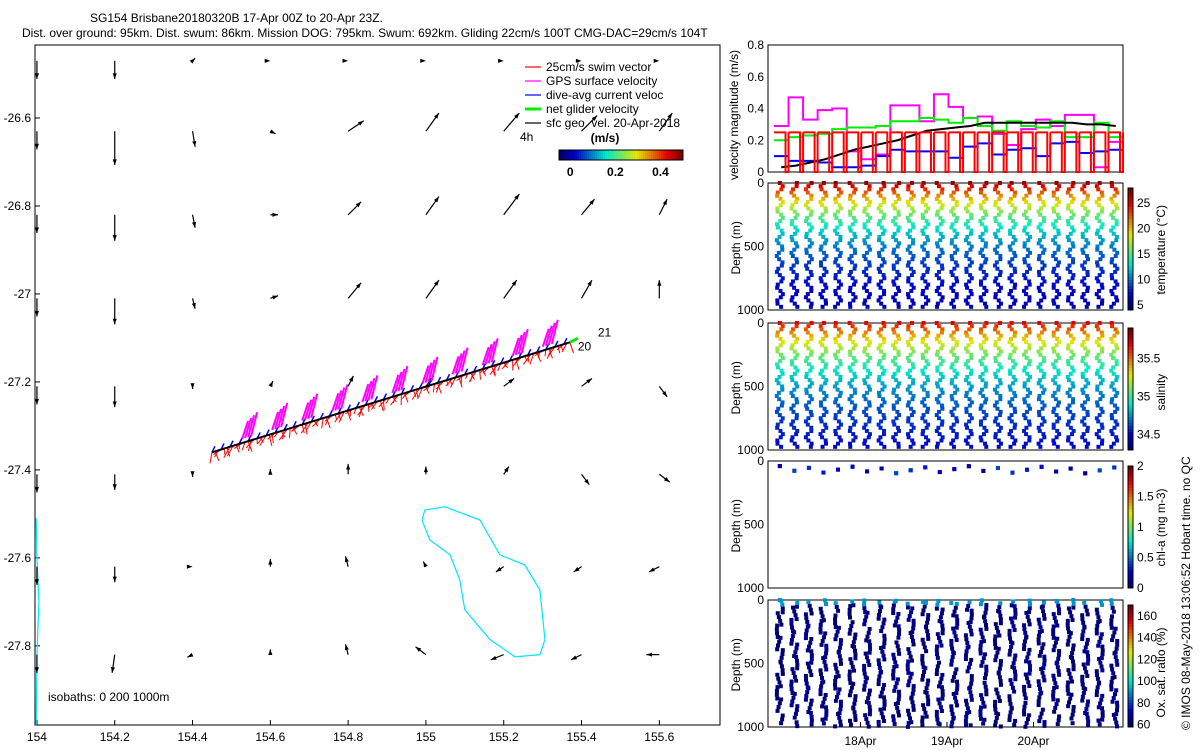 This screenshot has height=750, width=1200. What do you see at coordinates (314, 406) in the screenshot?
I see `gps-velocity-vector` at bounding box center [314, 406].